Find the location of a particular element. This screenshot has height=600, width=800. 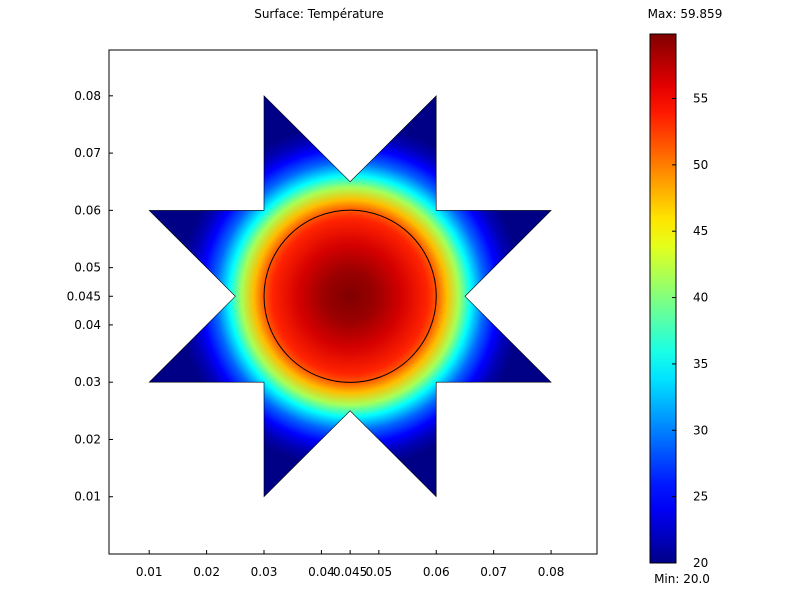

colorbar-tick-label: 55 is located at coordinates (700, 98).